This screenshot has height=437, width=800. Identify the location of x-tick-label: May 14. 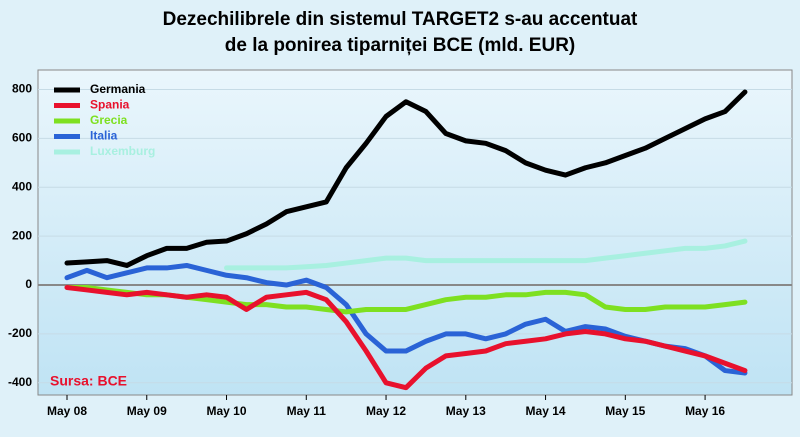
(546, 411).